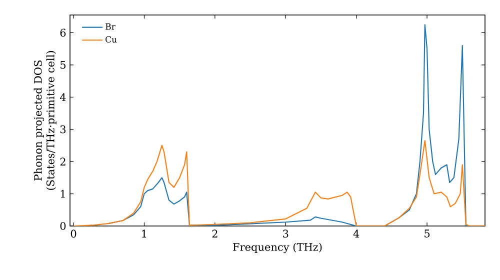 The image size is (500, 280). Describe the element at coordinates (144, 234) in the screenshot. I see `x-tick-label: 1` at that location.